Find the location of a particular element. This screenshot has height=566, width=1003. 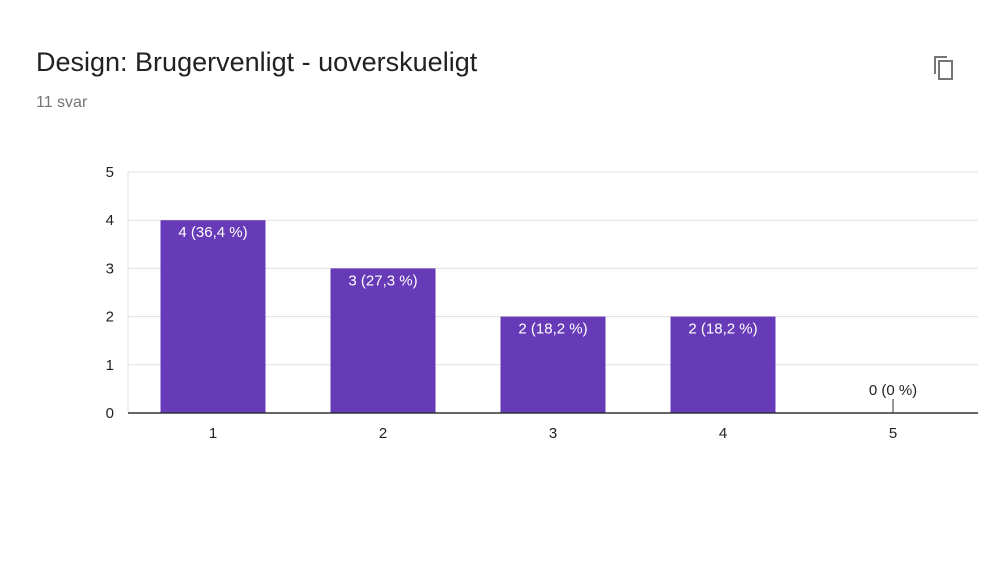

copy-chart-button is located at coordinates (945, 68).